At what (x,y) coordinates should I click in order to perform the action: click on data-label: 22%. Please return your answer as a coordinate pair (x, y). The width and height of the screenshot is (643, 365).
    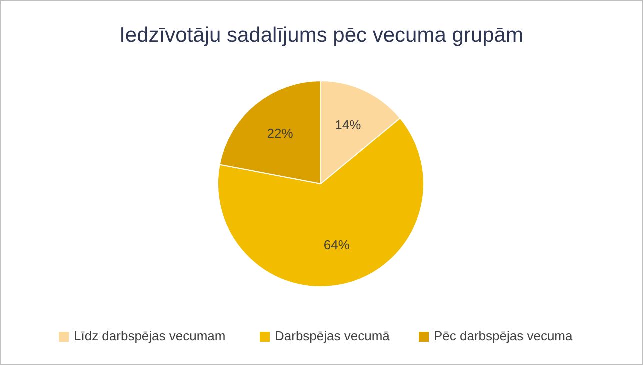
    Looking at the image, I should click on (280, 134).